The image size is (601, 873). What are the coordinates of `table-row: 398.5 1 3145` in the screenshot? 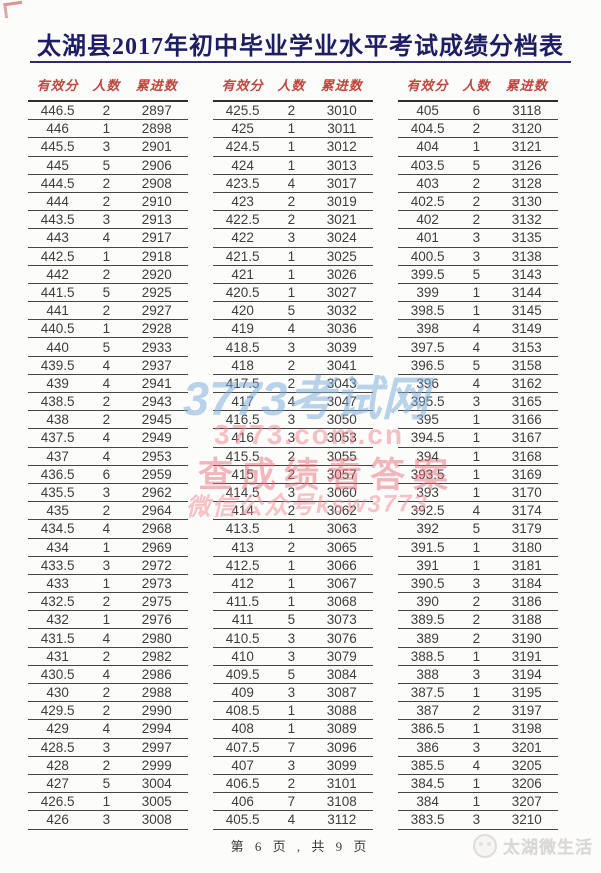 It's located at (478, 311).